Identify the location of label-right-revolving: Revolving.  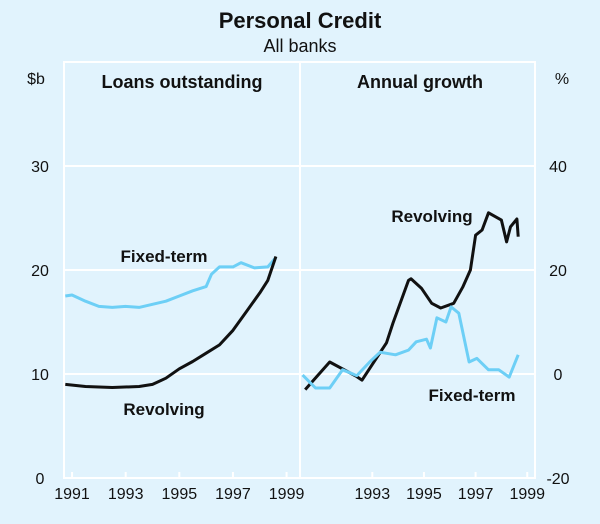
(431, 216).